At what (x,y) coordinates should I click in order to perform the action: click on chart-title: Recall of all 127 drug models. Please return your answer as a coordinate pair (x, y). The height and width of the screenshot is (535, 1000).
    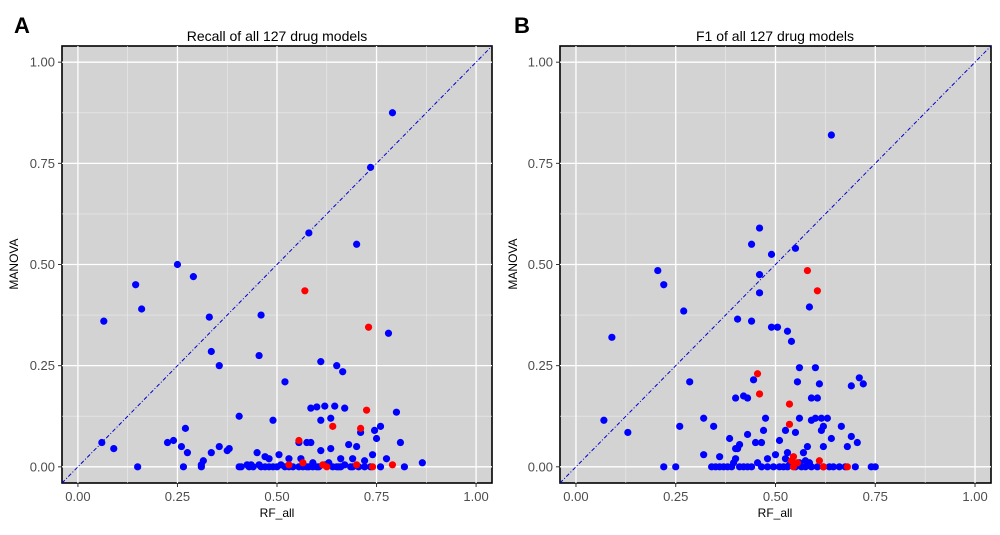
    Looking at the image, I should click on (277, 36).